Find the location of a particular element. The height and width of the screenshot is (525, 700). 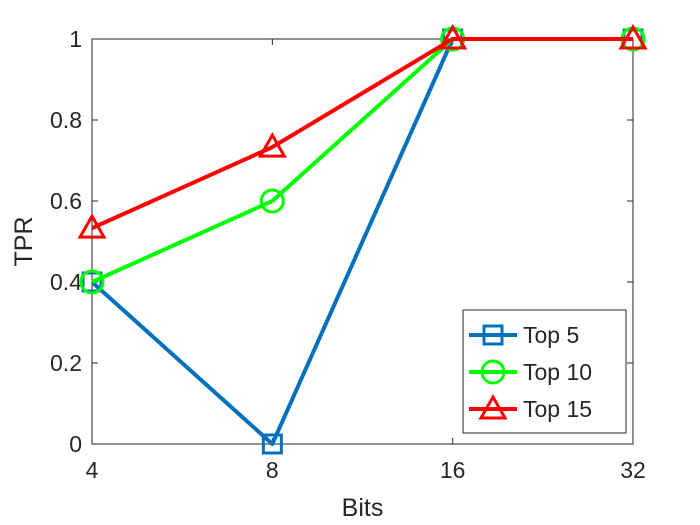

legend: Top 5 Top 10 Top 15 is located at coordinates (544, 371).